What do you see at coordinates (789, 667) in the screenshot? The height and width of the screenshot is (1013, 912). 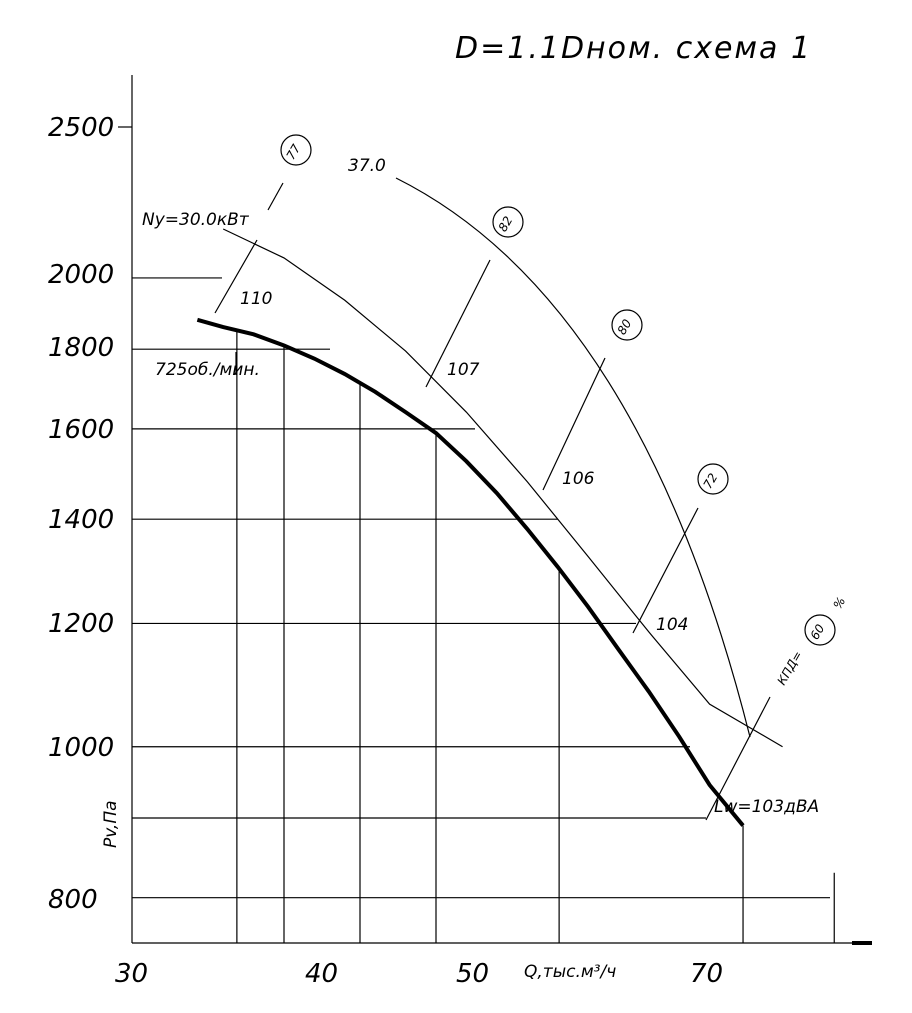 I see `efficiency-prefix: КПД=` at bounding box center [789, 667].